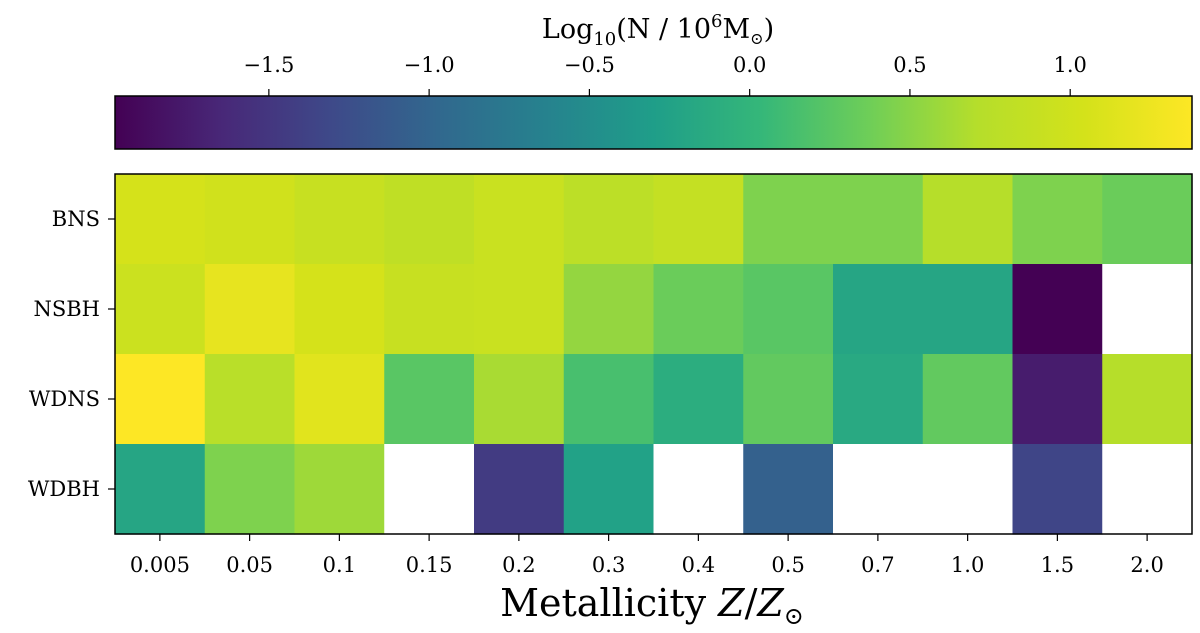  I want to click on heatmap-cell-wdbh-0.3, so click(609, 489).